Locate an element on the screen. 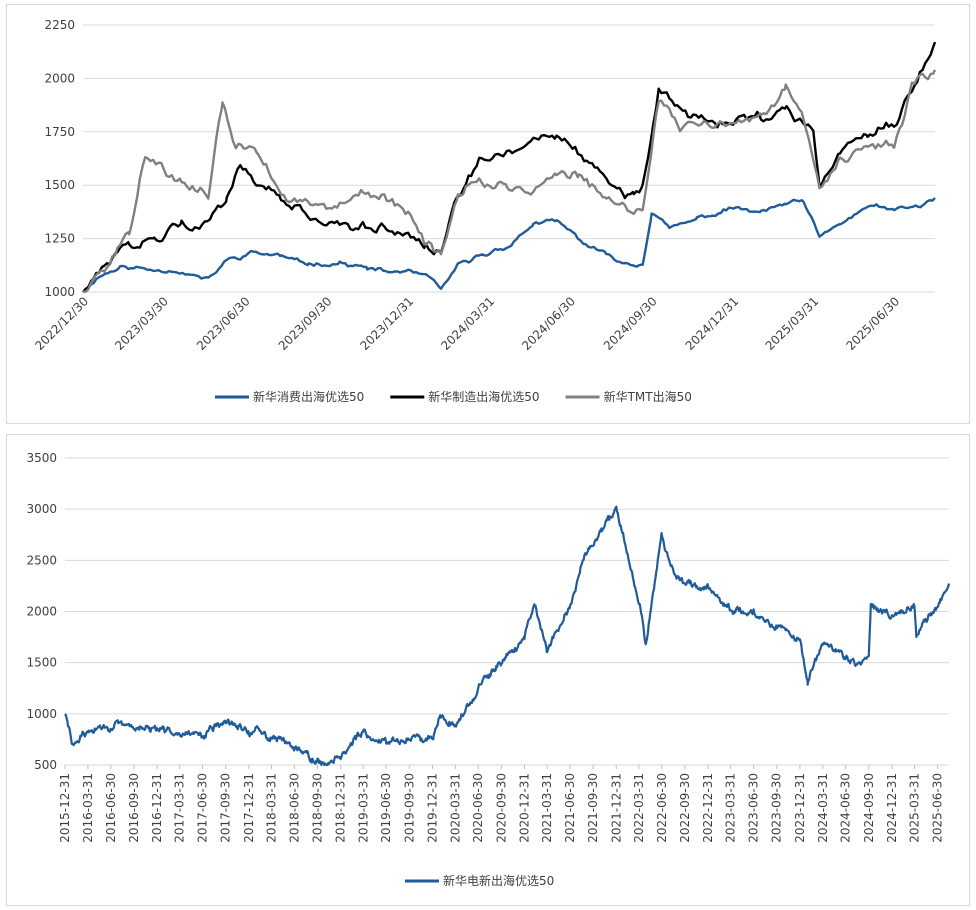 The height and width of the screenshot is (910, 976). x-tick-label: 2023/03/30 is located at coordinates (141, 323).